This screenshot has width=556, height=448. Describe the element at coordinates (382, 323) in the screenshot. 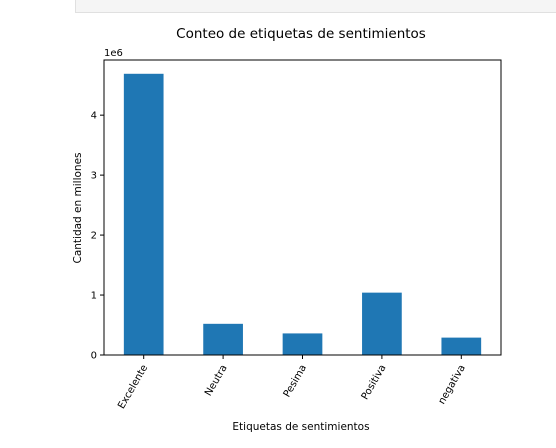

I see `bar-positiva` at that location.